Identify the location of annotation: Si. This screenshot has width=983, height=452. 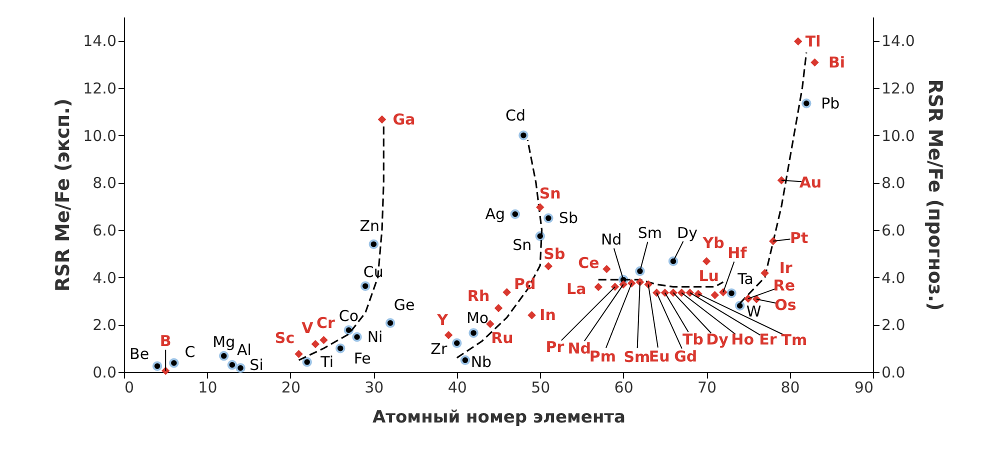
(257, 365).